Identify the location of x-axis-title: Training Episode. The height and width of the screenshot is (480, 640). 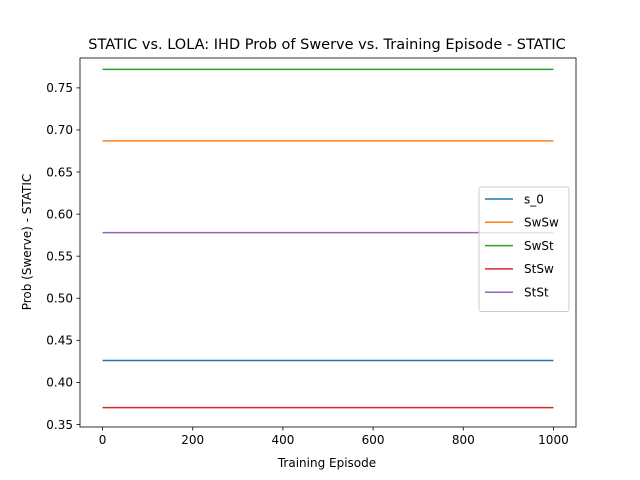
(326, 463).